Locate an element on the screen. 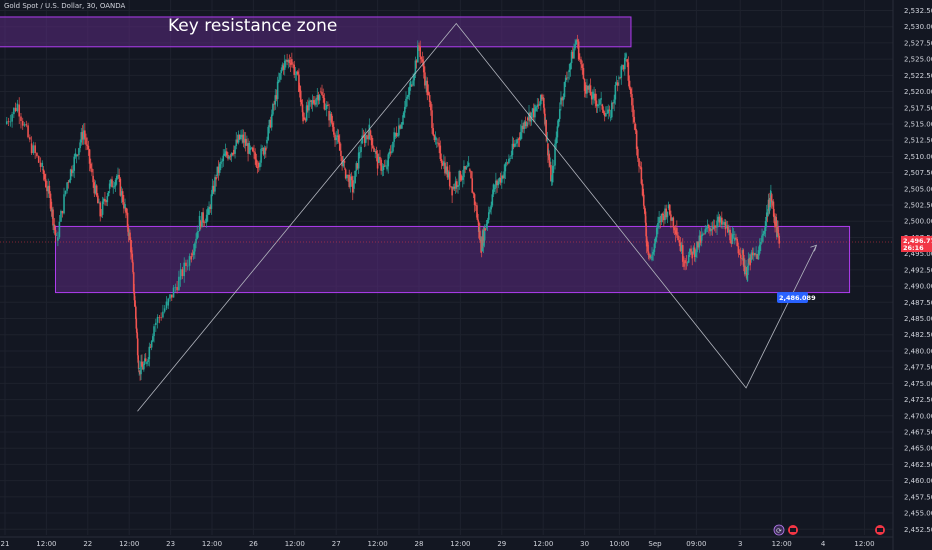 This screenshot has width=932, height=550. target-price-tag: 2,486.089 is located at coordinates (796, 297).